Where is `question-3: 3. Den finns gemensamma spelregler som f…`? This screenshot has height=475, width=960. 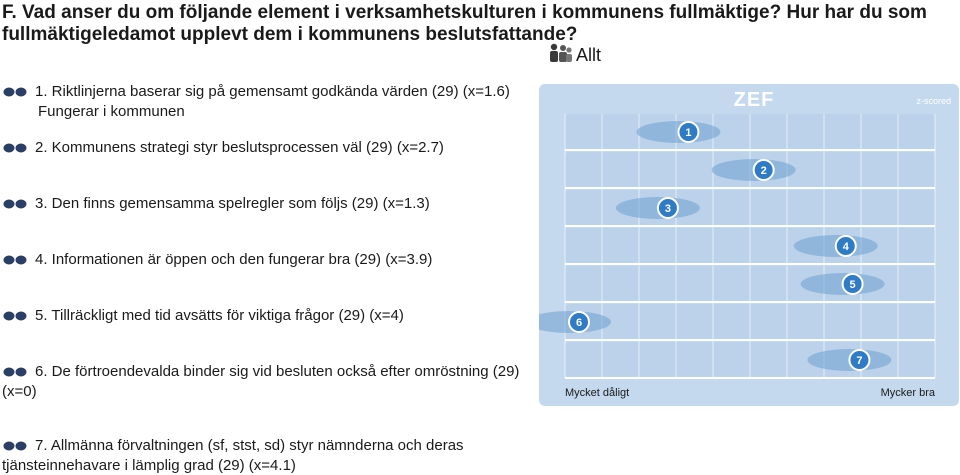
question-3: 3. Den finns gemensamma spelregler som f… is located at coordinates (267, 204).